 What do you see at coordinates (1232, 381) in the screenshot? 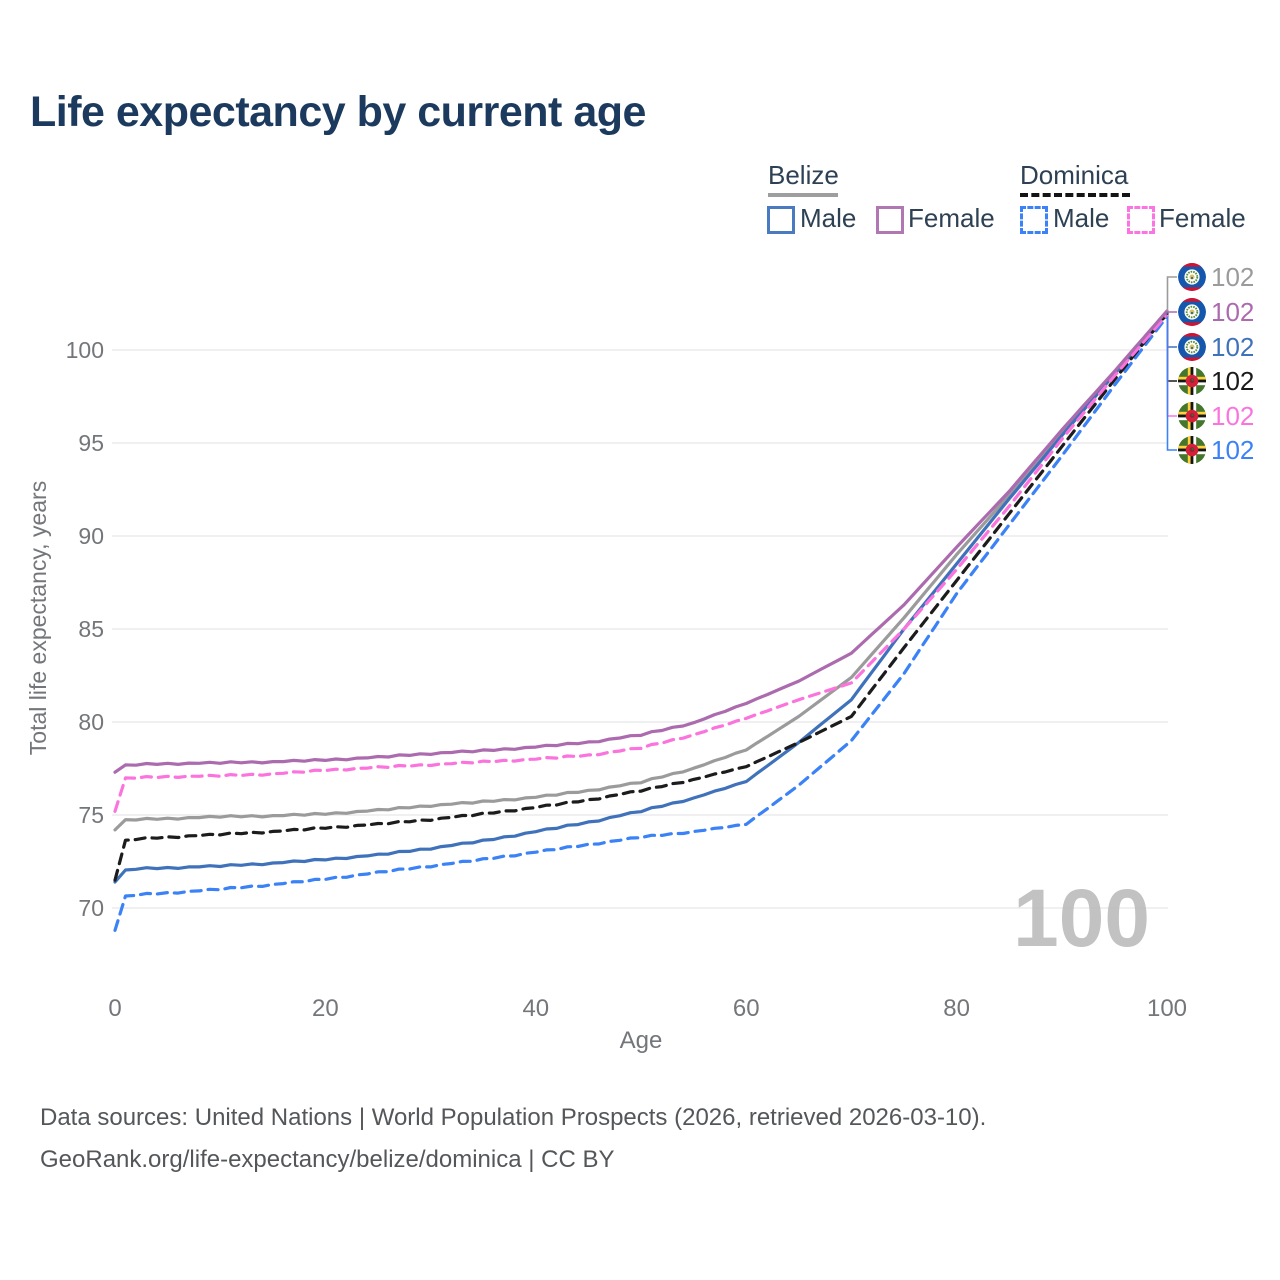
I see `end-value-dominica-total: 102` at bounding box center [1232, 381].